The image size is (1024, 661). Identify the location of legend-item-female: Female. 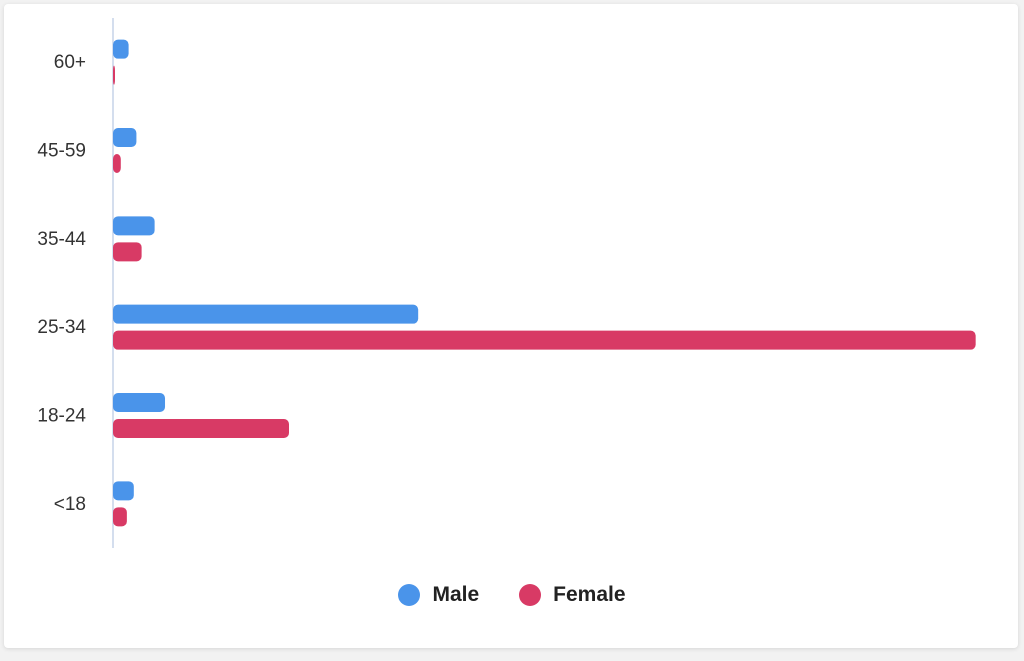
(572, 595).